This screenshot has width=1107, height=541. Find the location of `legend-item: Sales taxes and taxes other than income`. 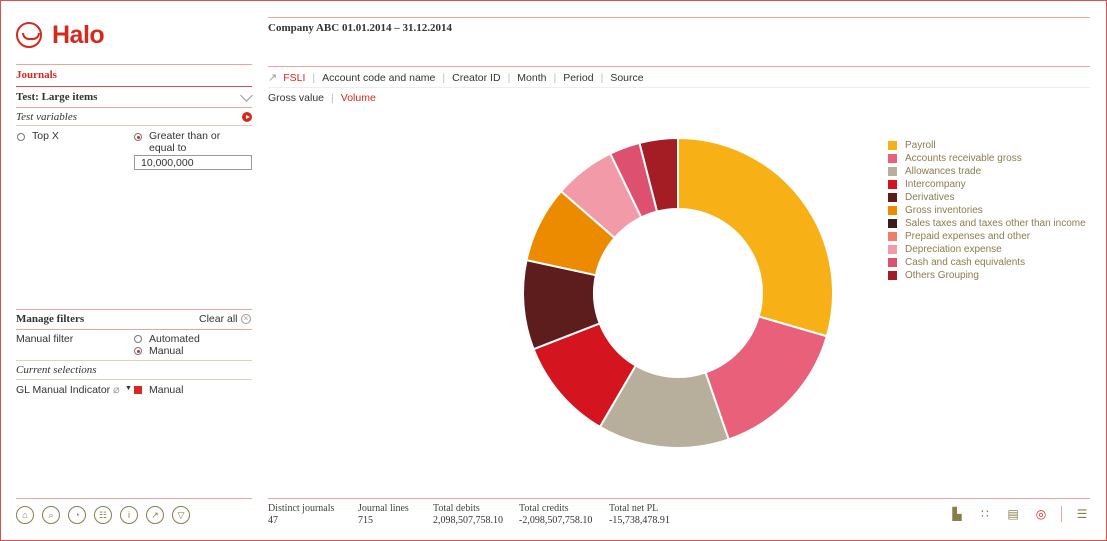

legend-item: Sales taxes and taxes other than income is located at coordinates (987, 223).